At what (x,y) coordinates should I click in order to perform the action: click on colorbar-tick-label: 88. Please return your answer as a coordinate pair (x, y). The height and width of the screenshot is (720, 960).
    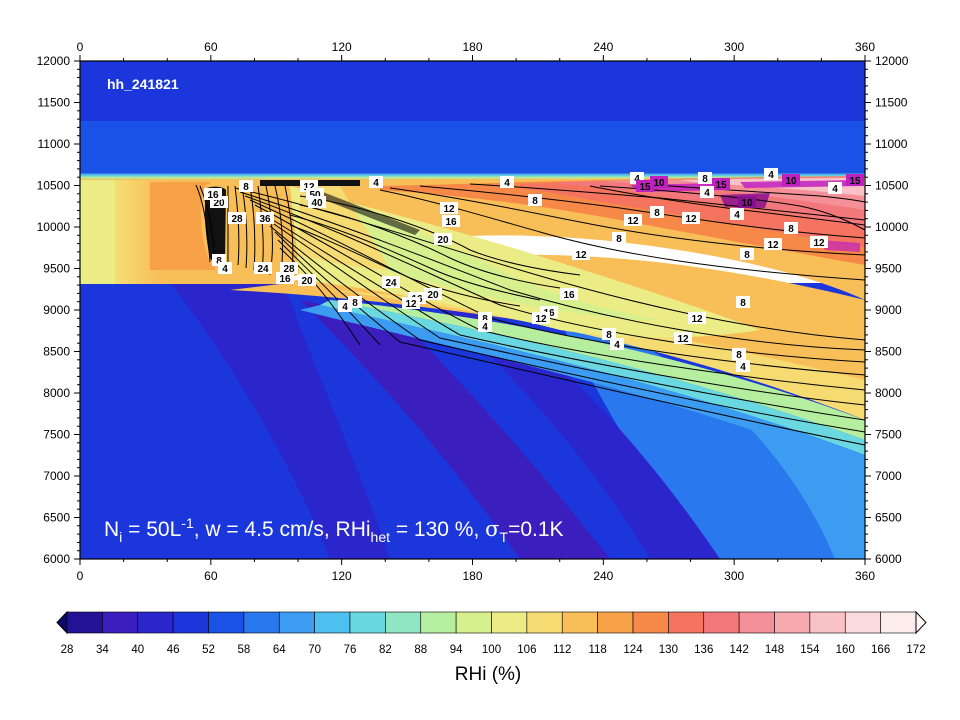
    Looking at the image, I should click on (420, 650).